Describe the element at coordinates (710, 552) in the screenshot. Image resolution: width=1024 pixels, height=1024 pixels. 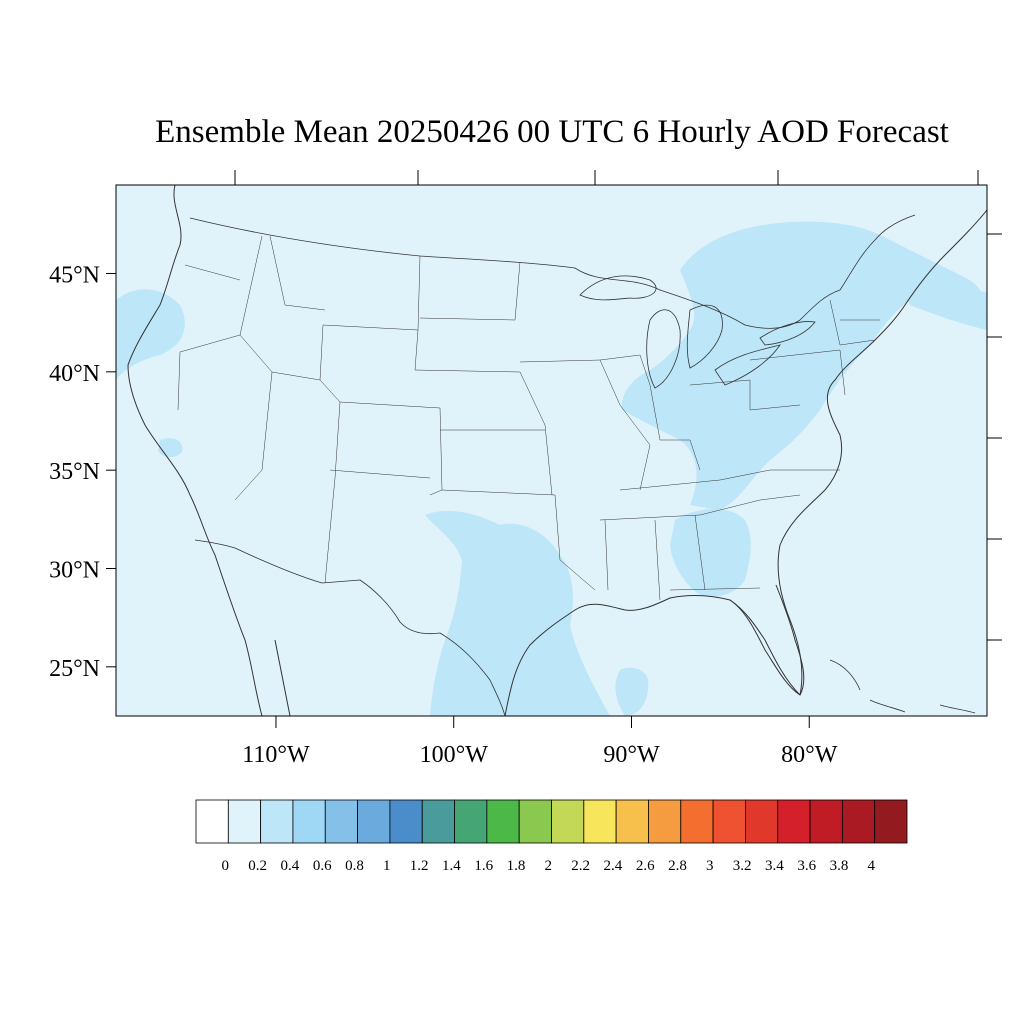
I see `aod-region-southeast` at that location.